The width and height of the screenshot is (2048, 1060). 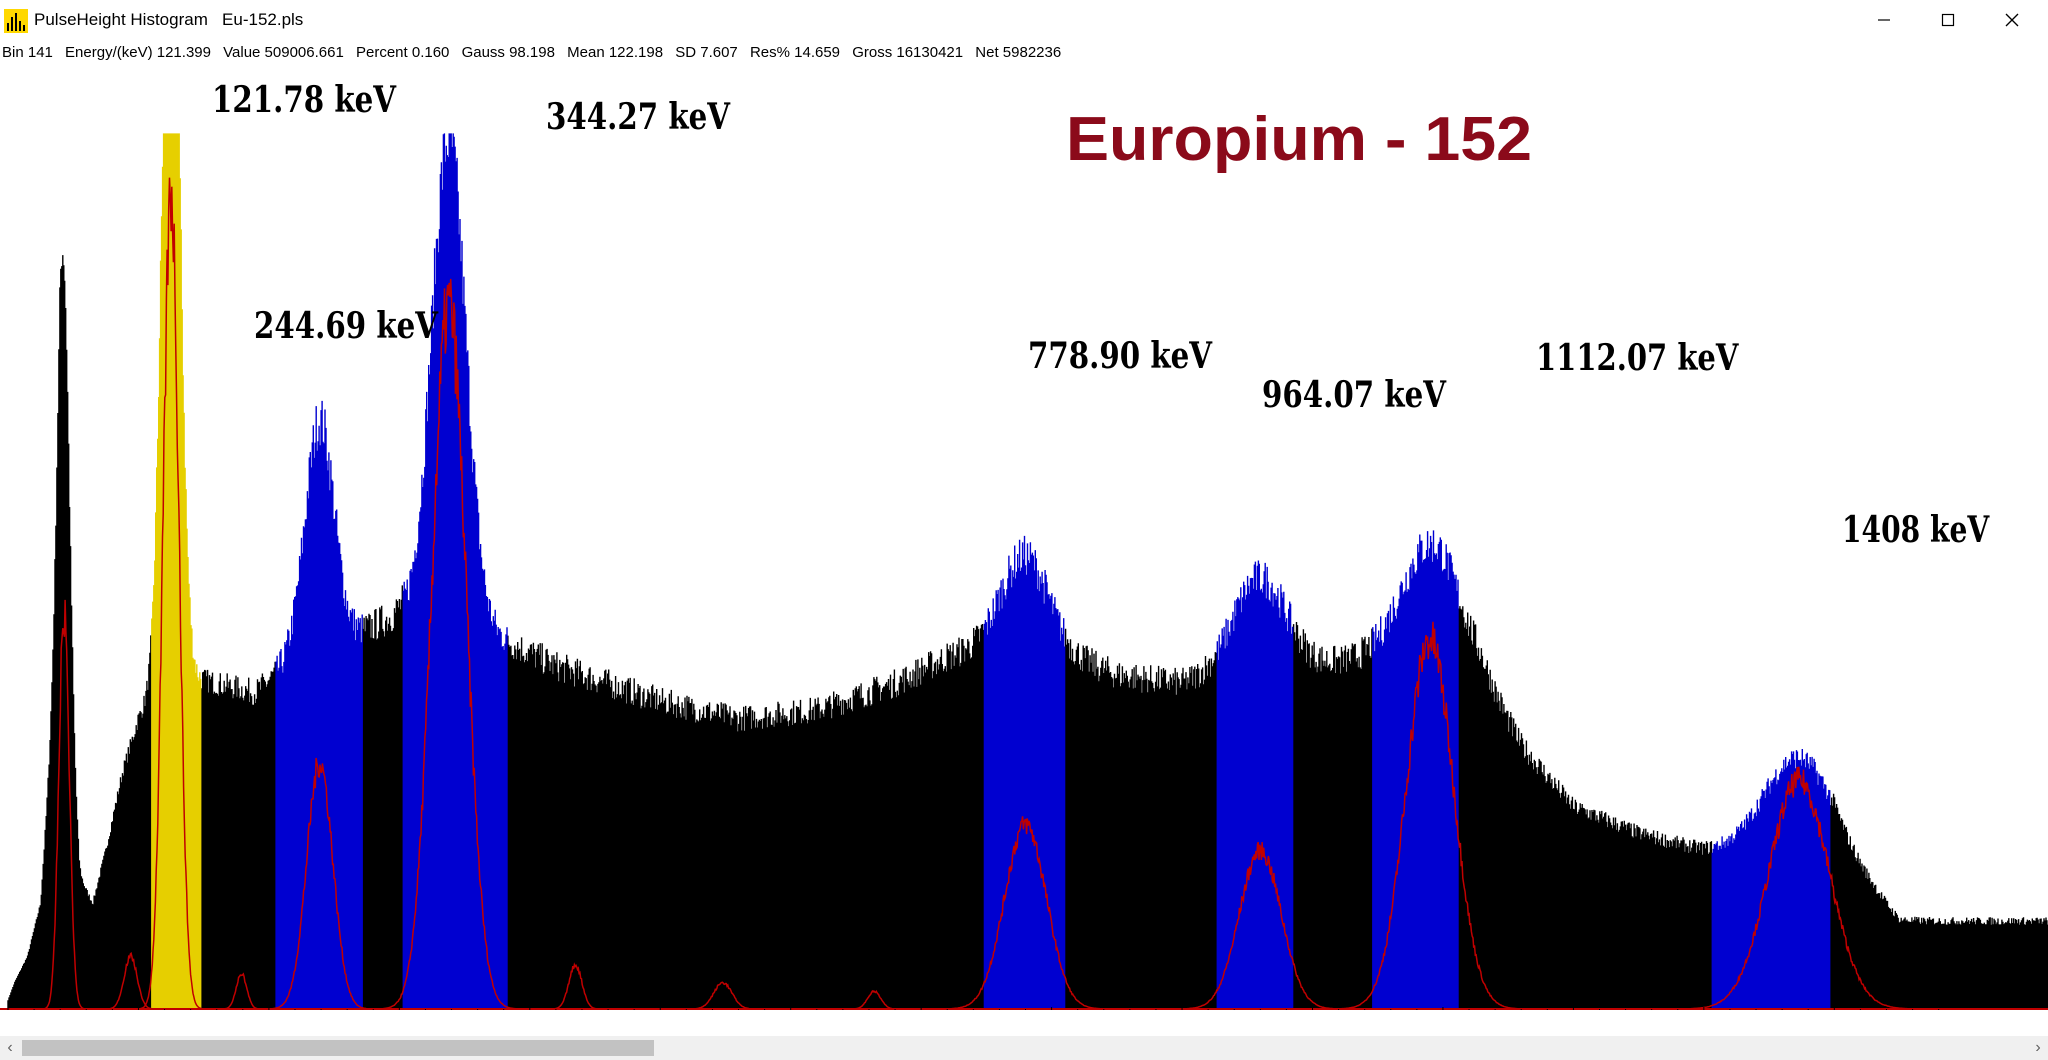 I want to click on minimize-button, so click(x=1884, y=20).